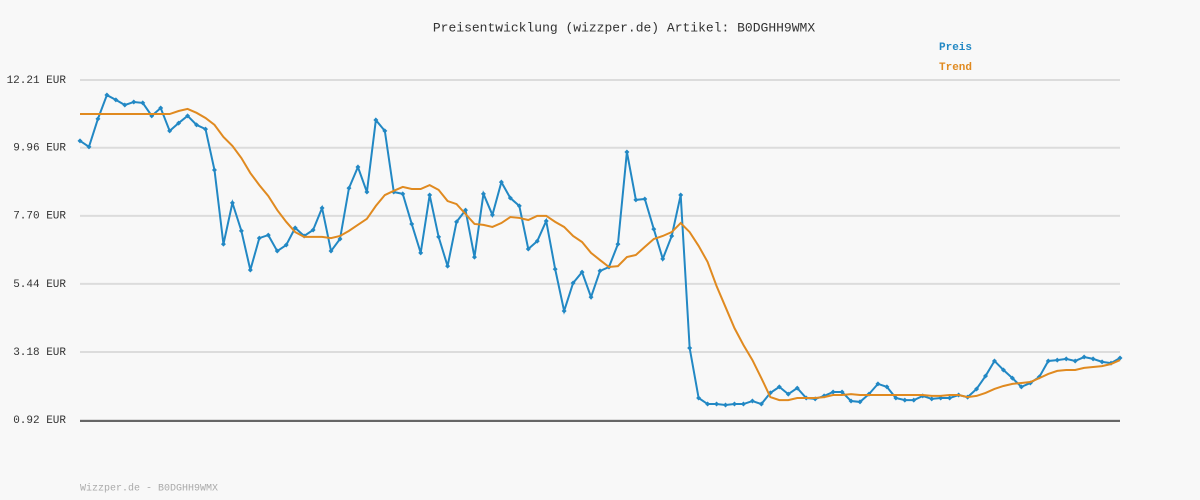  I want to click on footer: Wizzper.de - B0DGHH9WMX, so click(149, 489).